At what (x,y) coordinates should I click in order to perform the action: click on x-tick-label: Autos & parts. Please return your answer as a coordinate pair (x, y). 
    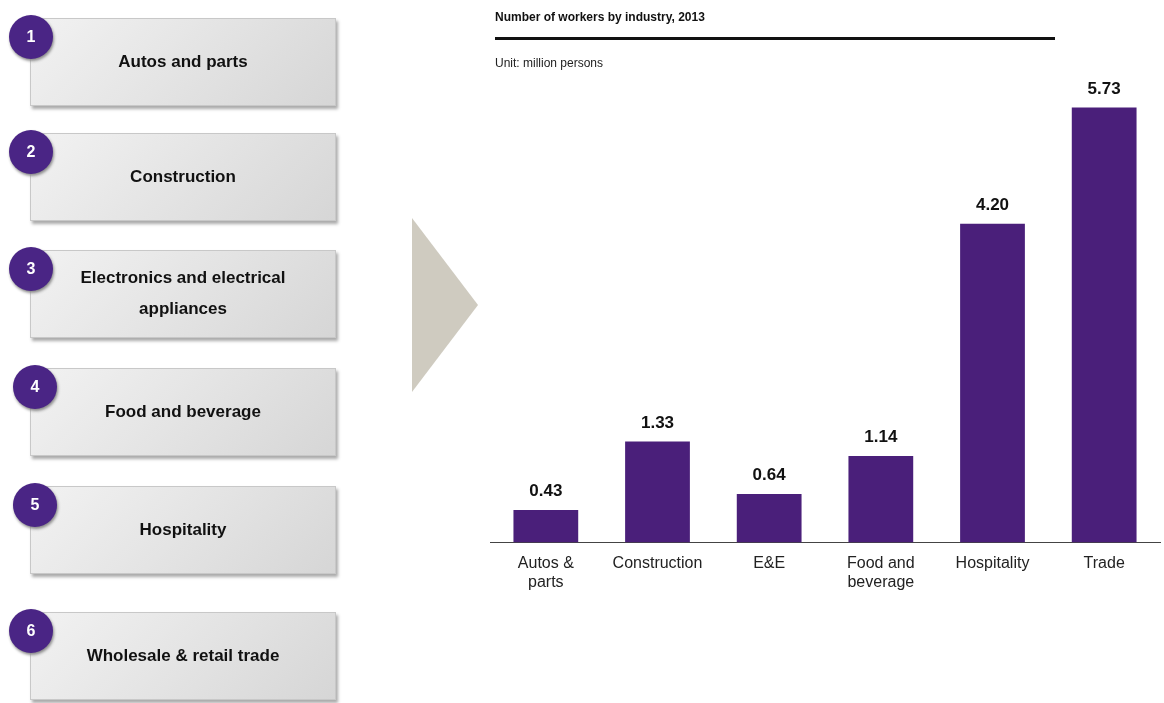
    Looking at the image, I should click on (546, 571).